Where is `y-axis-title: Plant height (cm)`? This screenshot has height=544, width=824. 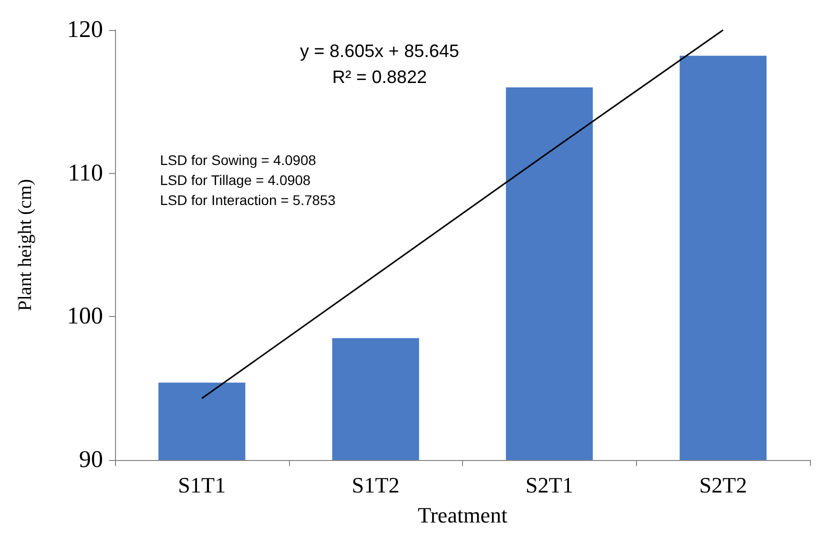
y-axis-title: Plant height (cm) is located at coordinates (25, 245).